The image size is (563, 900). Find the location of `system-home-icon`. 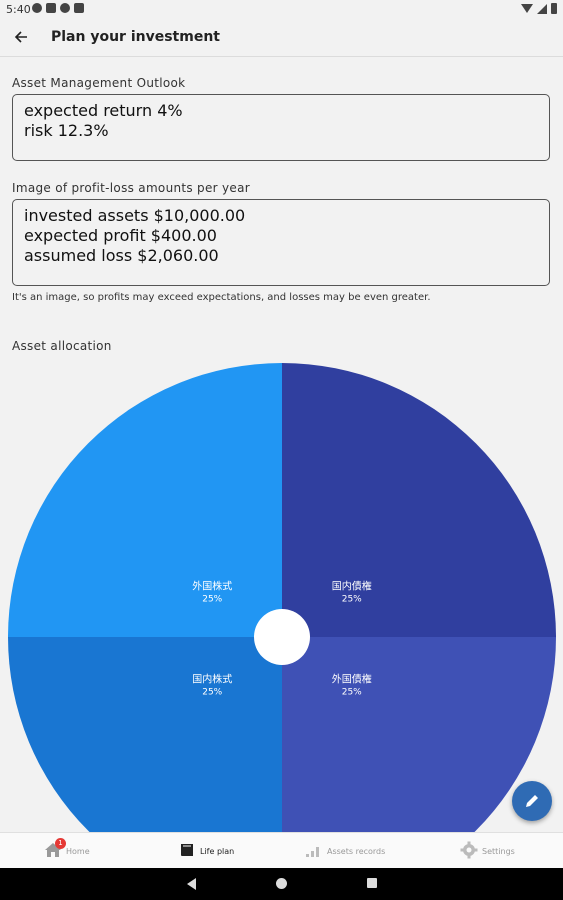

system-home-icon is located at coordinates (281, 883).